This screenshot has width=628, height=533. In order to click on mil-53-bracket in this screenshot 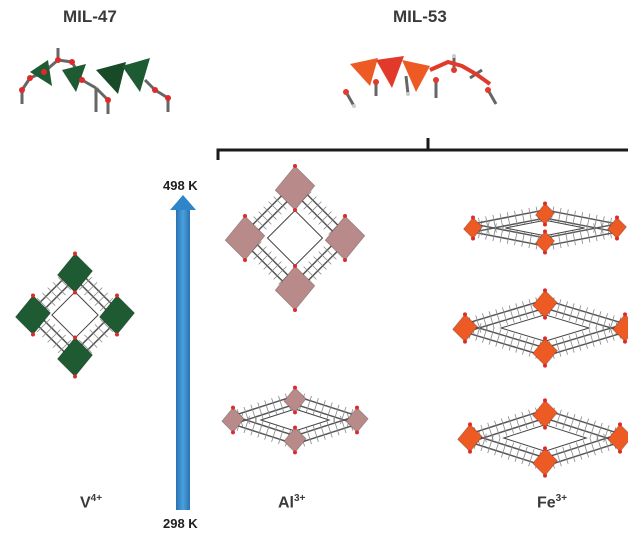, I will do `click(422, 154)`.